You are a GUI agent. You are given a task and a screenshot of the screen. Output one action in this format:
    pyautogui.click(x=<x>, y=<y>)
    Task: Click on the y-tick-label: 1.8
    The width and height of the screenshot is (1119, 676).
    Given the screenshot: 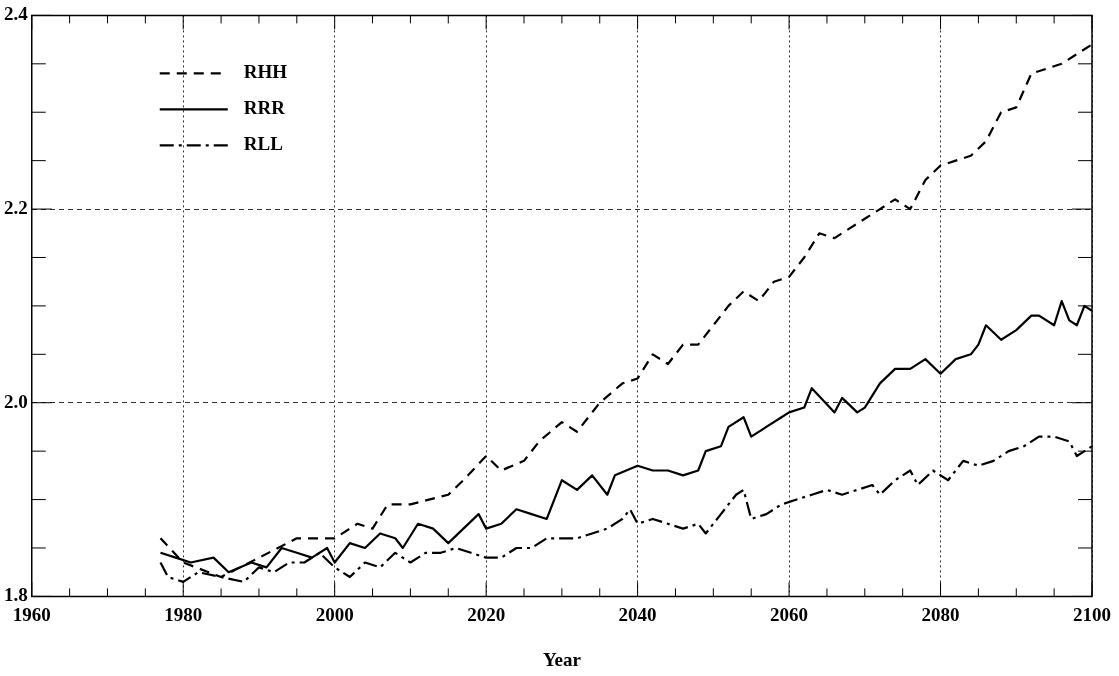 What is the action you would take?
    pyautogui.click(x=16, y=595)
    